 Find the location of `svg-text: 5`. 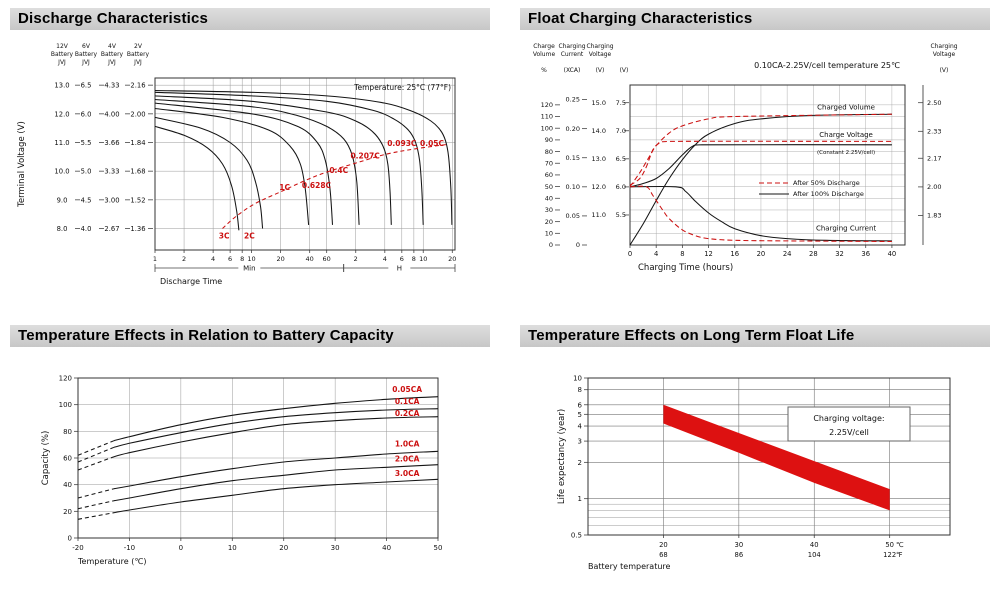

svg-text: 5 is located at coordinates (580, 415).